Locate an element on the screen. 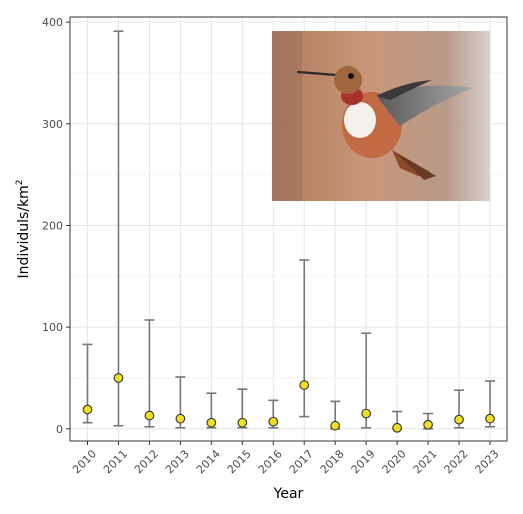  x-tick-label: 2018 is located at coordinates (332, 461).